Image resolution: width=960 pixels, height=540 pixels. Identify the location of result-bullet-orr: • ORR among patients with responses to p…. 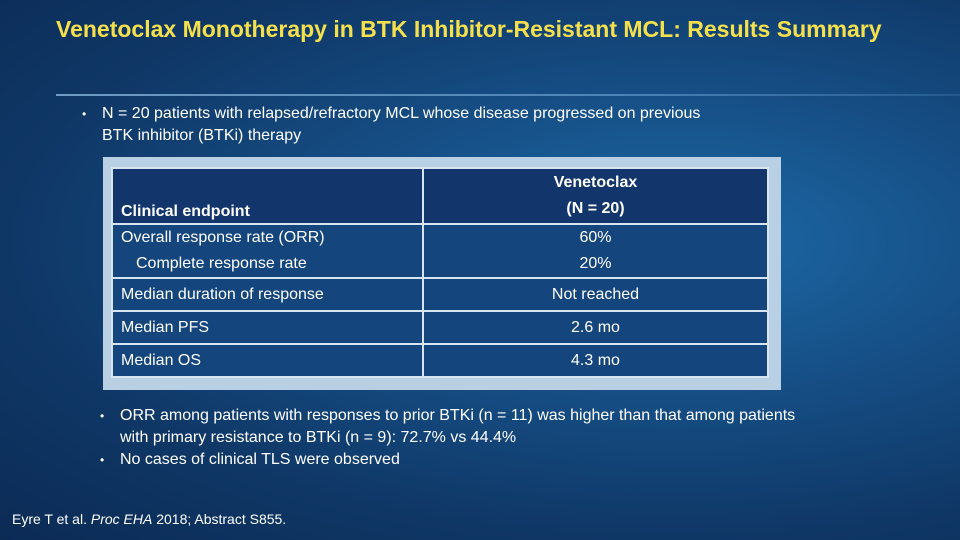
(460, 427).